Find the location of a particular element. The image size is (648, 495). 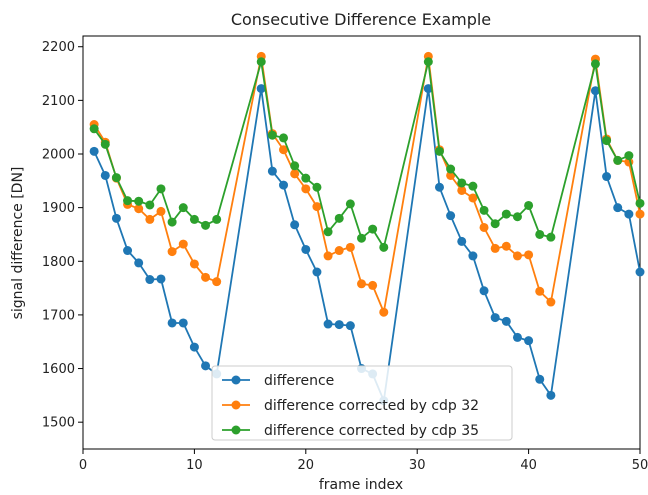

x-tick-label: 10 is located at coordinates (194, 465).